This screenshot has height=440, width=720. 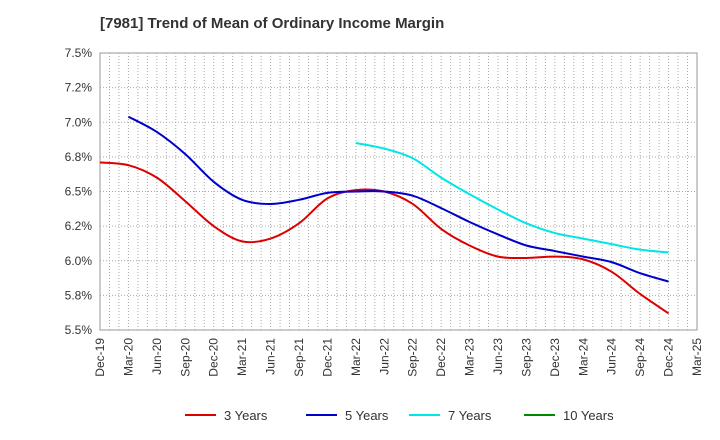 What do you see at coordinates (79, 122) in the screenshot?
I see `y-tick-label: 7.0%` at bounding box center [79, 122].